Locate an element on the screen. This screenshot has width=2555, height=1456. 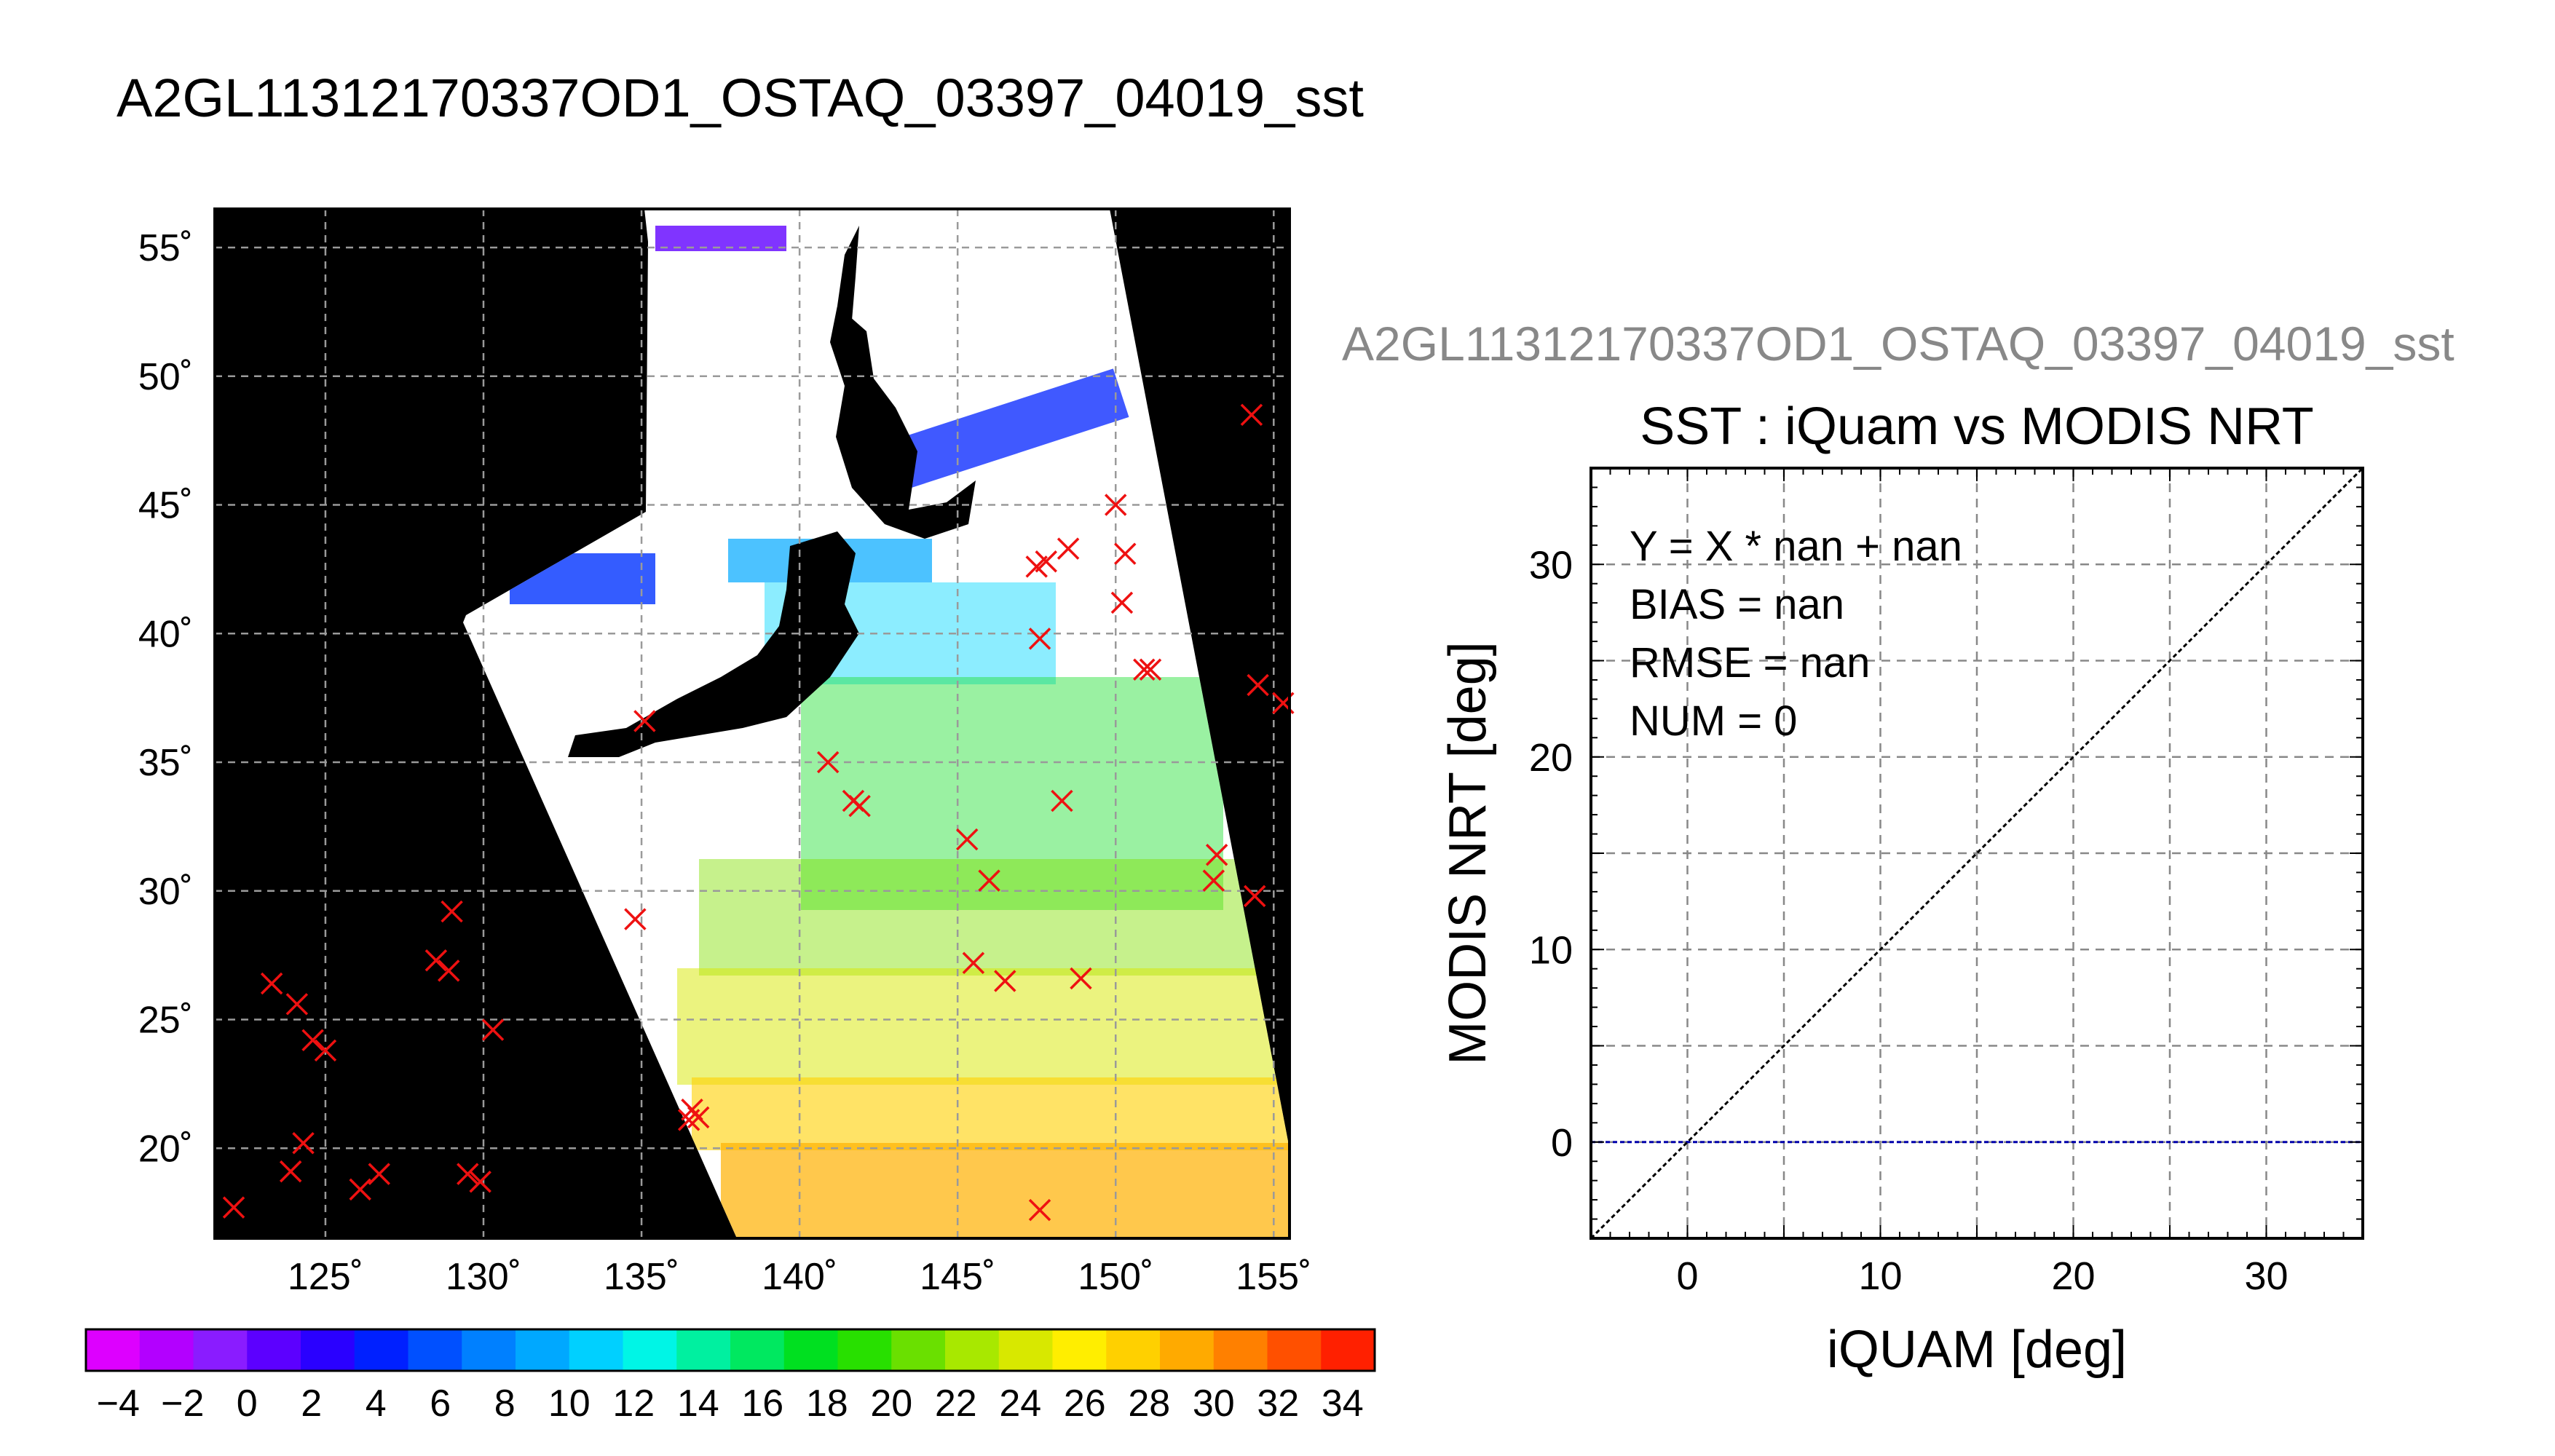
y-tick-label: 0 is located at coordinates (1562, 1143).